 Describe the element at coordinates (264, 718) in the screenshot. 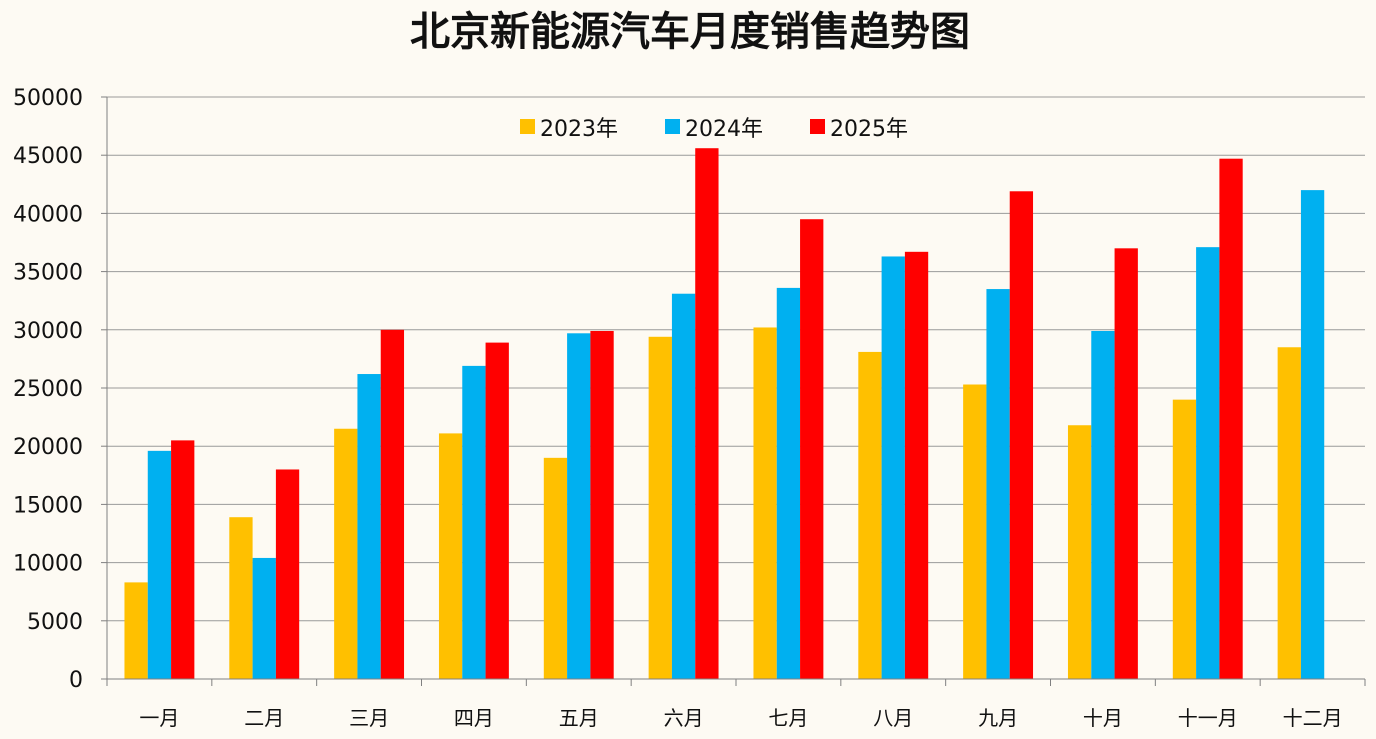

I see `x-tick-label: 二月` at that location.